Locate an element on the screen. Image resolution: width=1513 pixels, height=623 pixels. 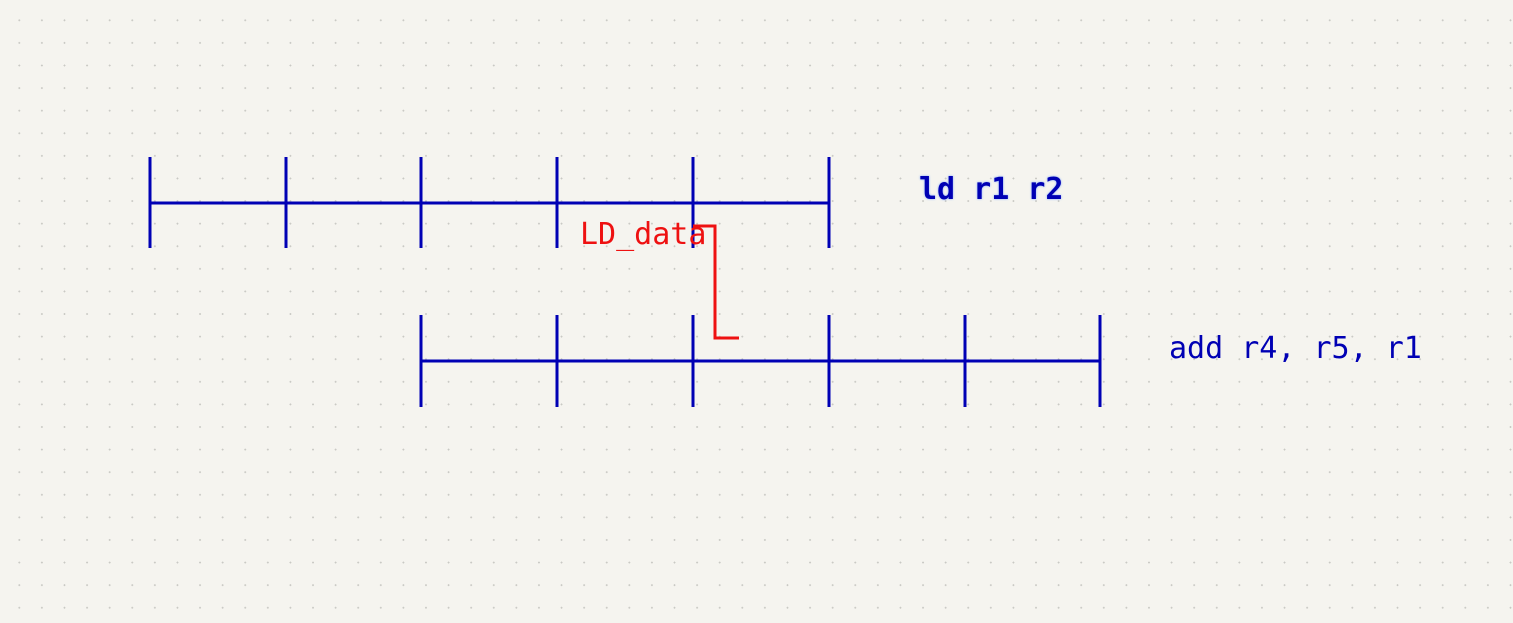
lane-add is located at coordinates (760, 361).